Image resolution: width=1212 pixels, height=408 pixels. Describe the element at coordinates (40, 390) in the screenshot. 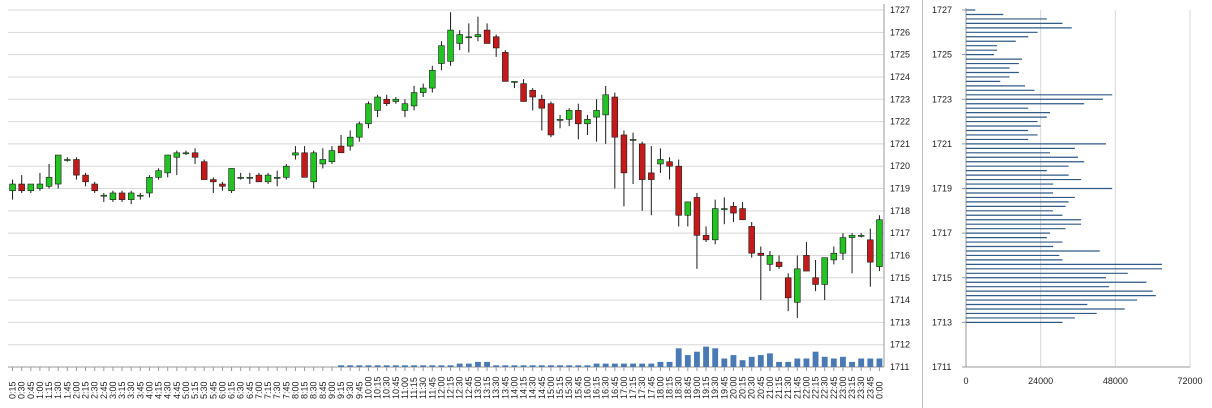

I see `x-tick-label: 1:00` at that location.